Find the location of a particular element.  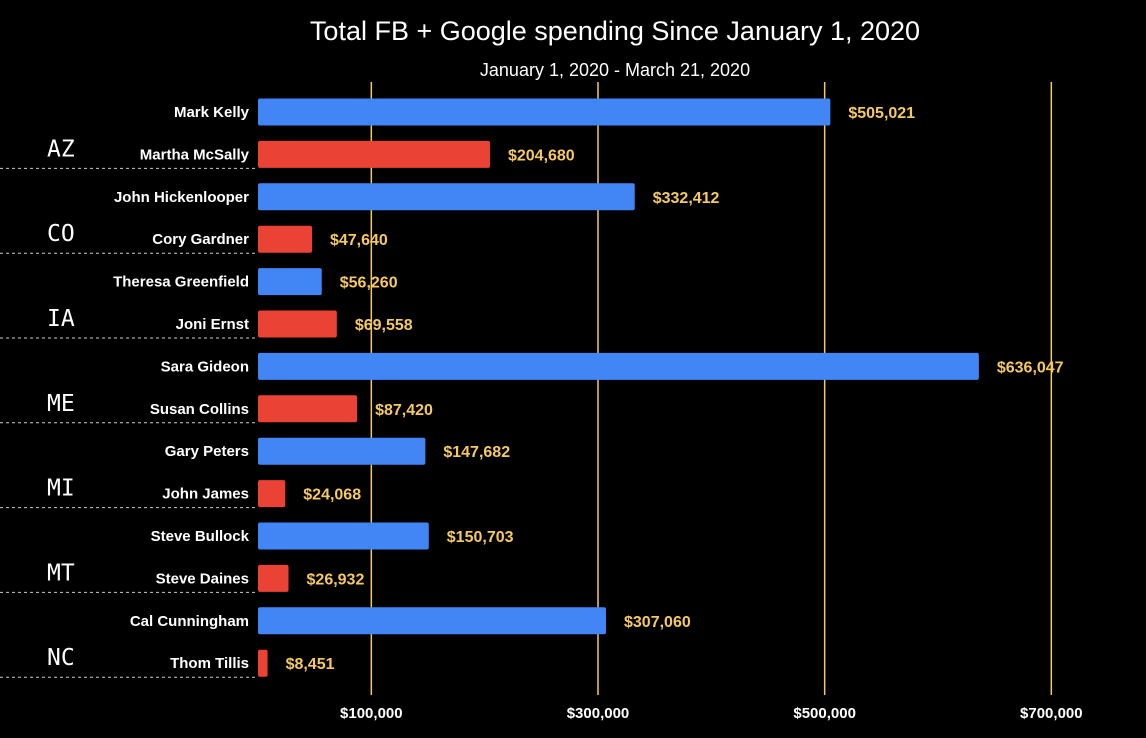

value-label: $8,451 is located at coordinates (310, 664).